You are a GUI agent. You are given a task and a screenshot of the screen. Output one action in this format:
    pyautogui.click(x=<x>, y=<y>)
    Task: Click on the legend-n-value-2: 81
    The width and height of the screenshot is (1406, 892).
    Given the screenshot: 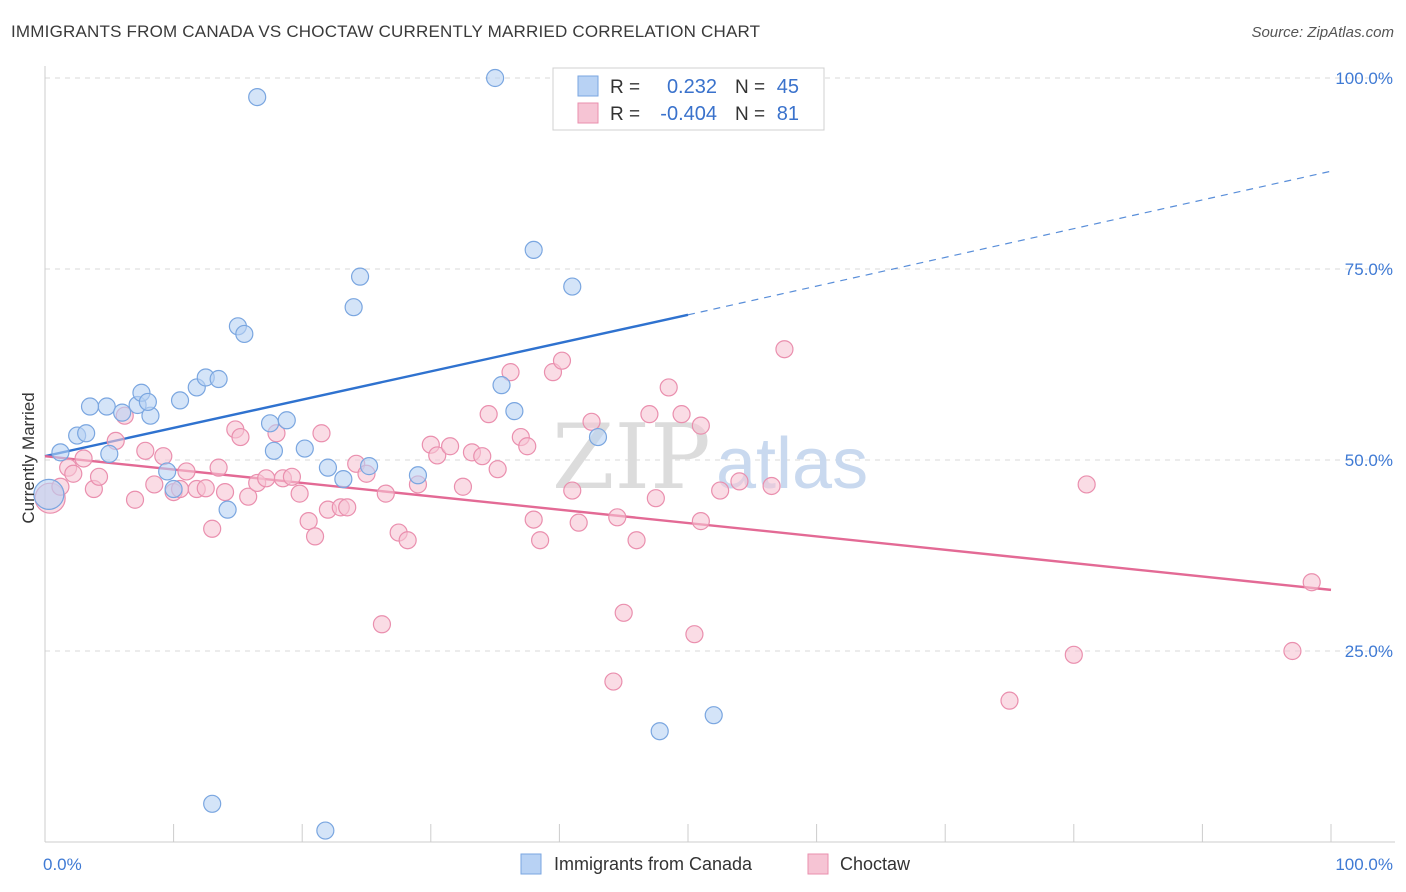 What is the action you would take?
    pyautogui.click(x=788, y=114)
    